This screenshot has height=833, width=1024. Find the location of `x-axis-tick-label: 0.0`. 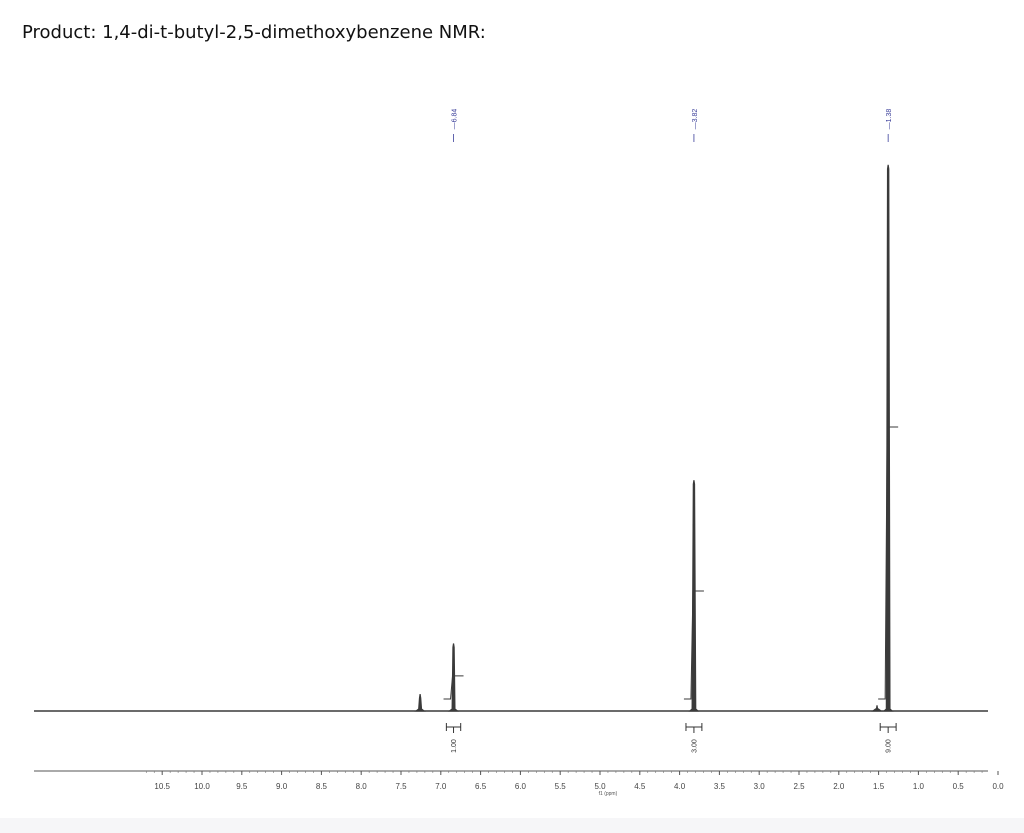

x-axis-tick-label: 0.0 is located at coordinates (998, 786).